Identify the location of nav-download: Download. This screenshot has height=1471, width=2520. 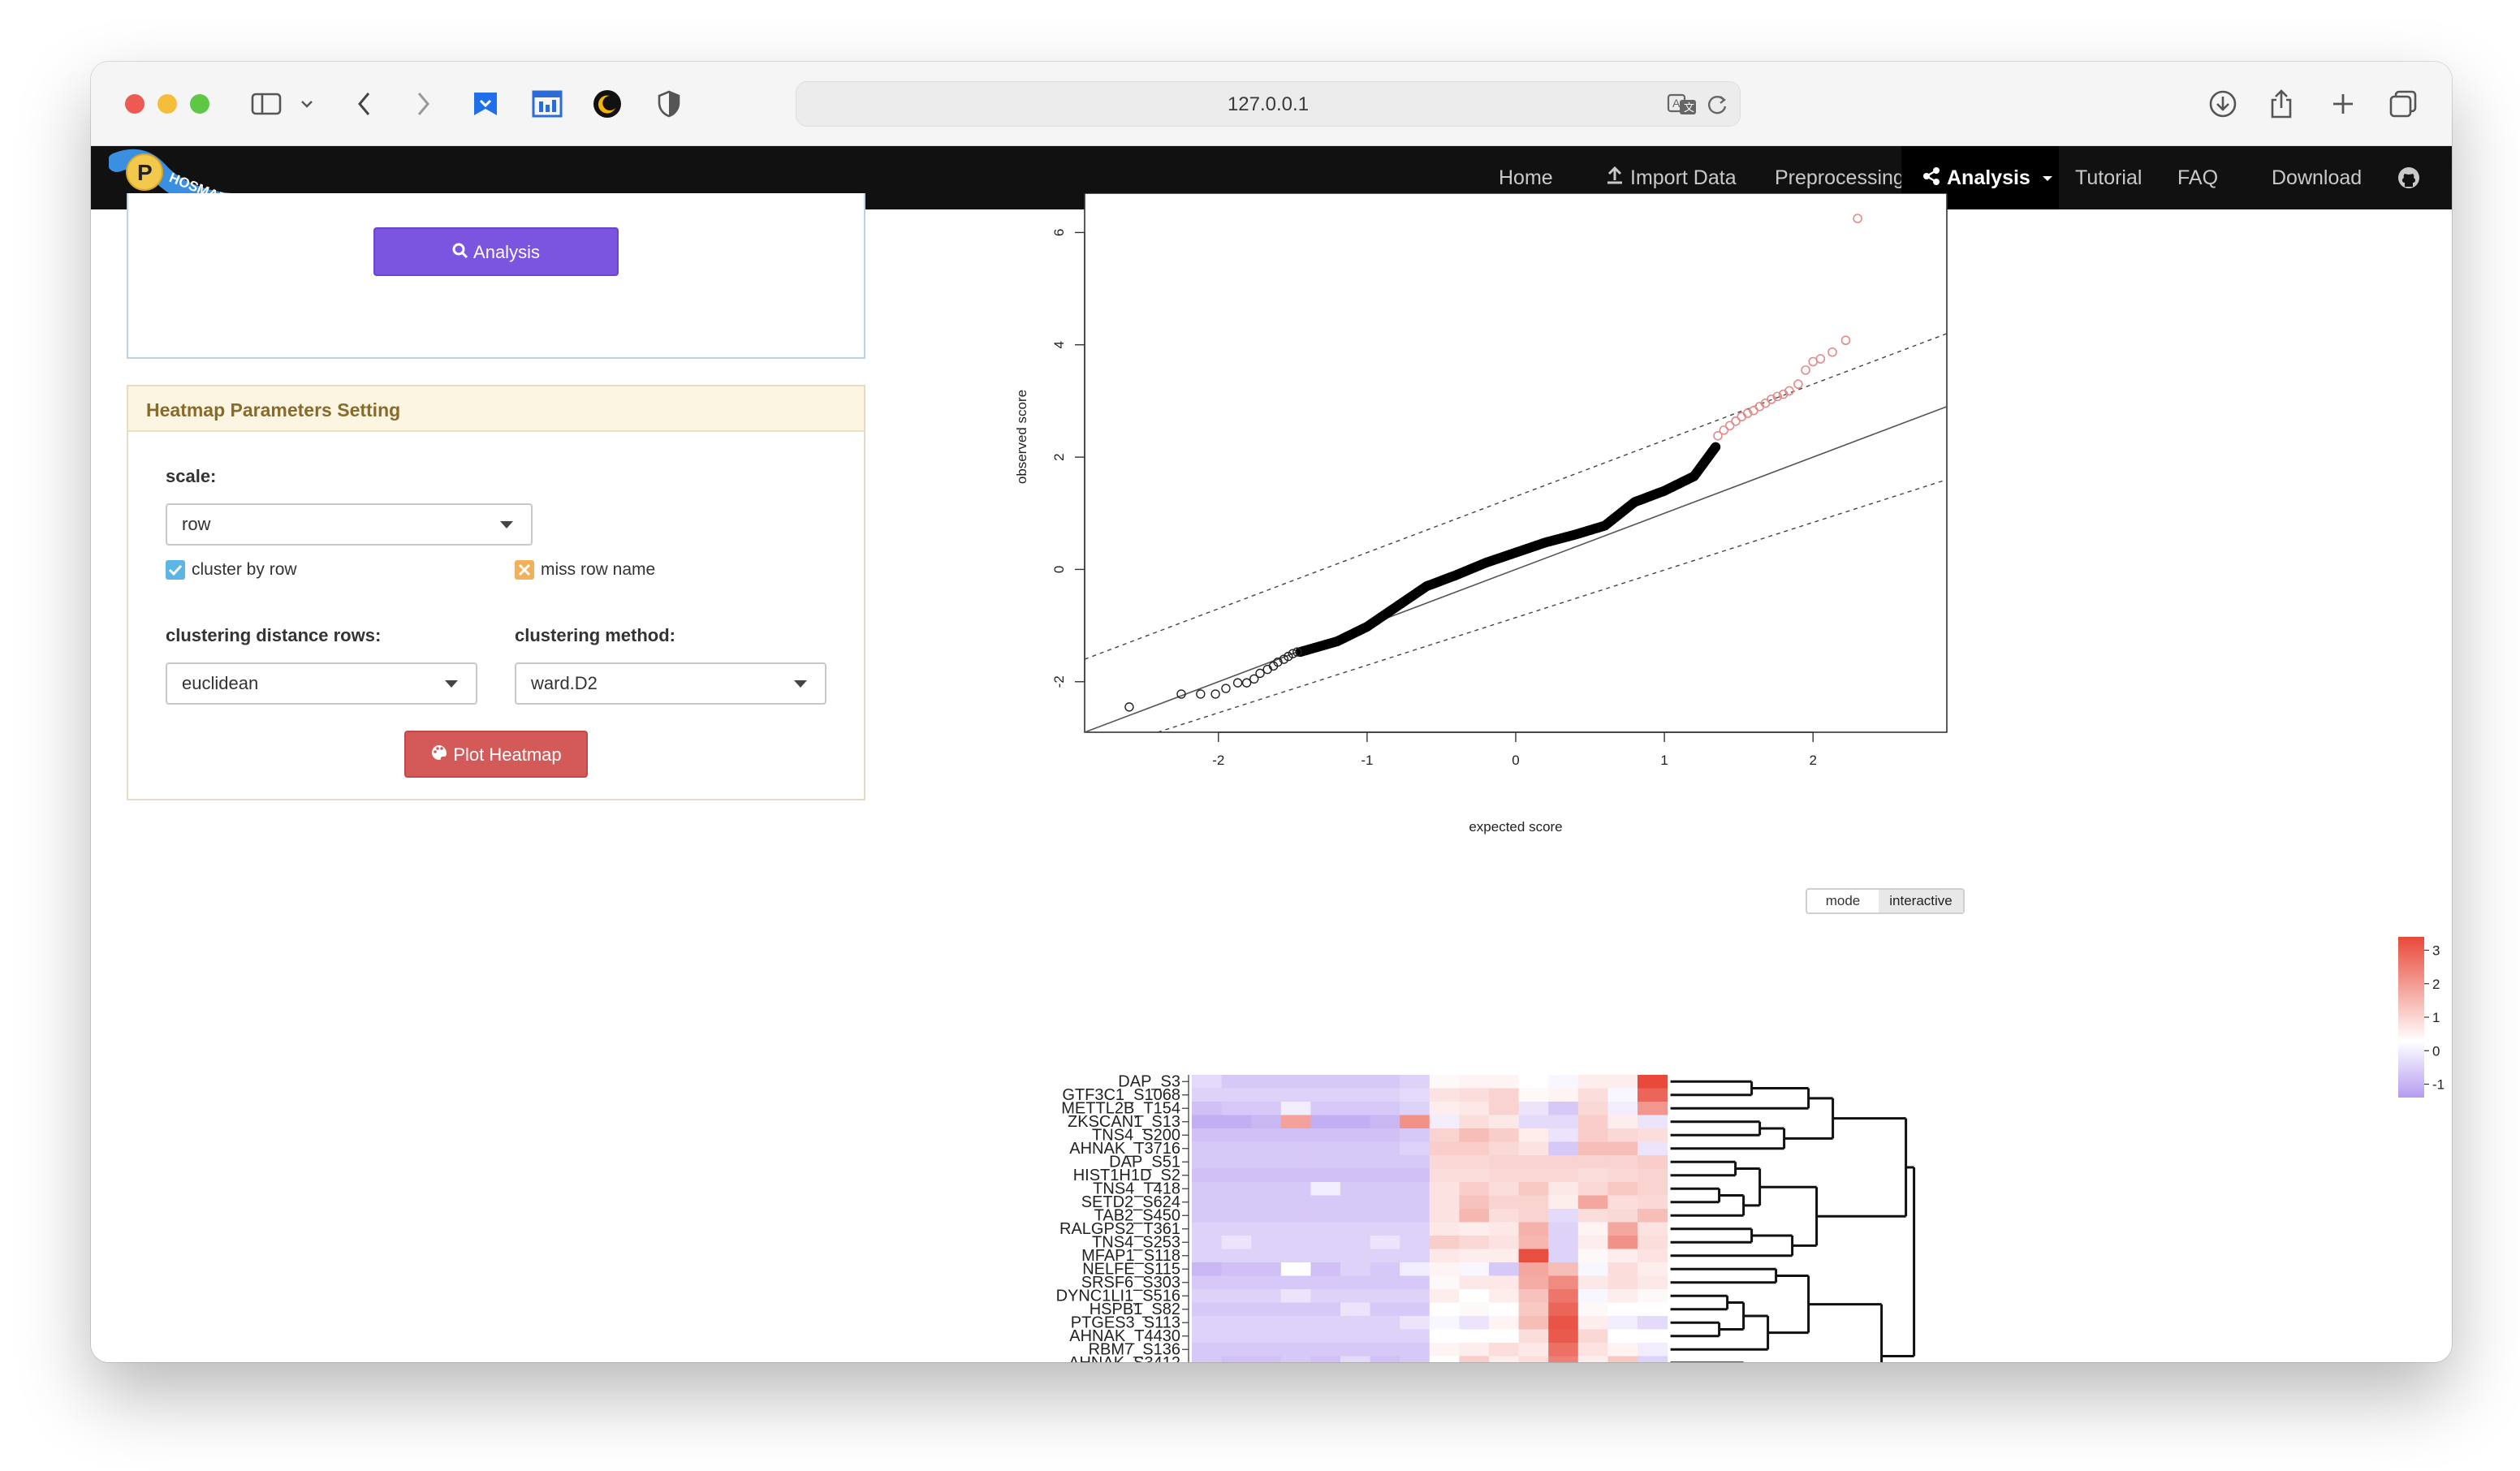
(2317, 177).